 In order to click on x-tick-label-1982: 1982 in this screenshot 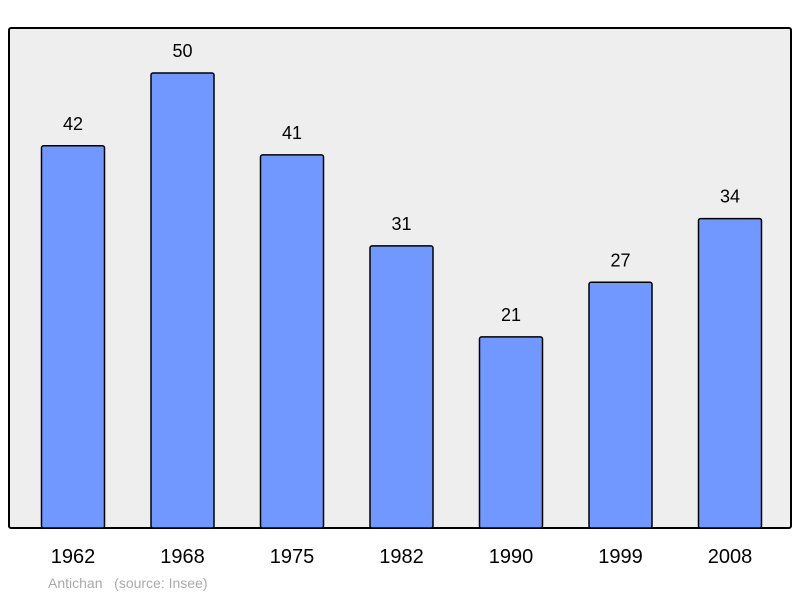, I will do `click(401, 557)`.